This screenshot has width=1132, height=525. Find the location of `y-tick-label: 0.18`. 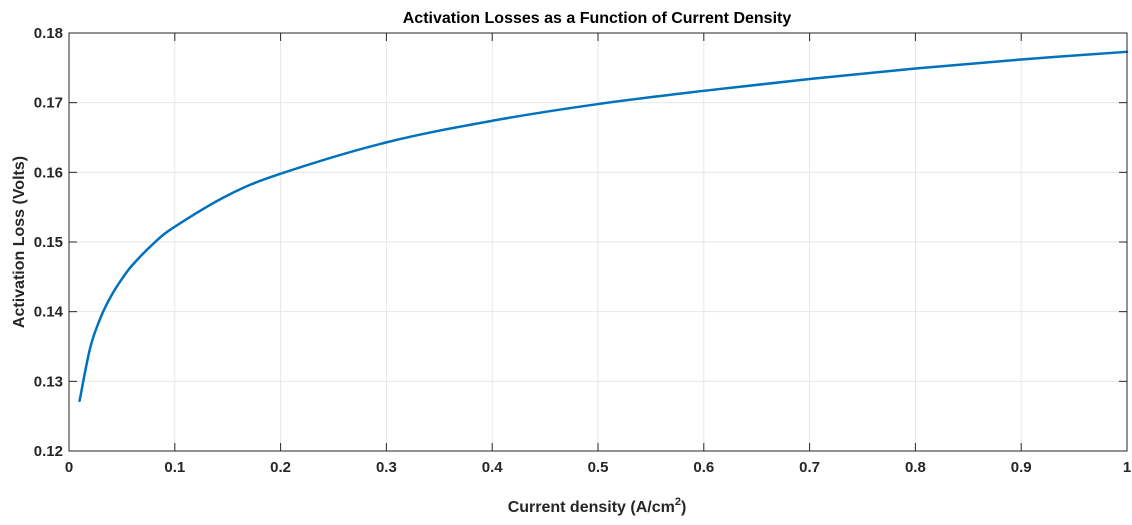

y-tick-label: 0.18 is located at coordinates (48, 33).